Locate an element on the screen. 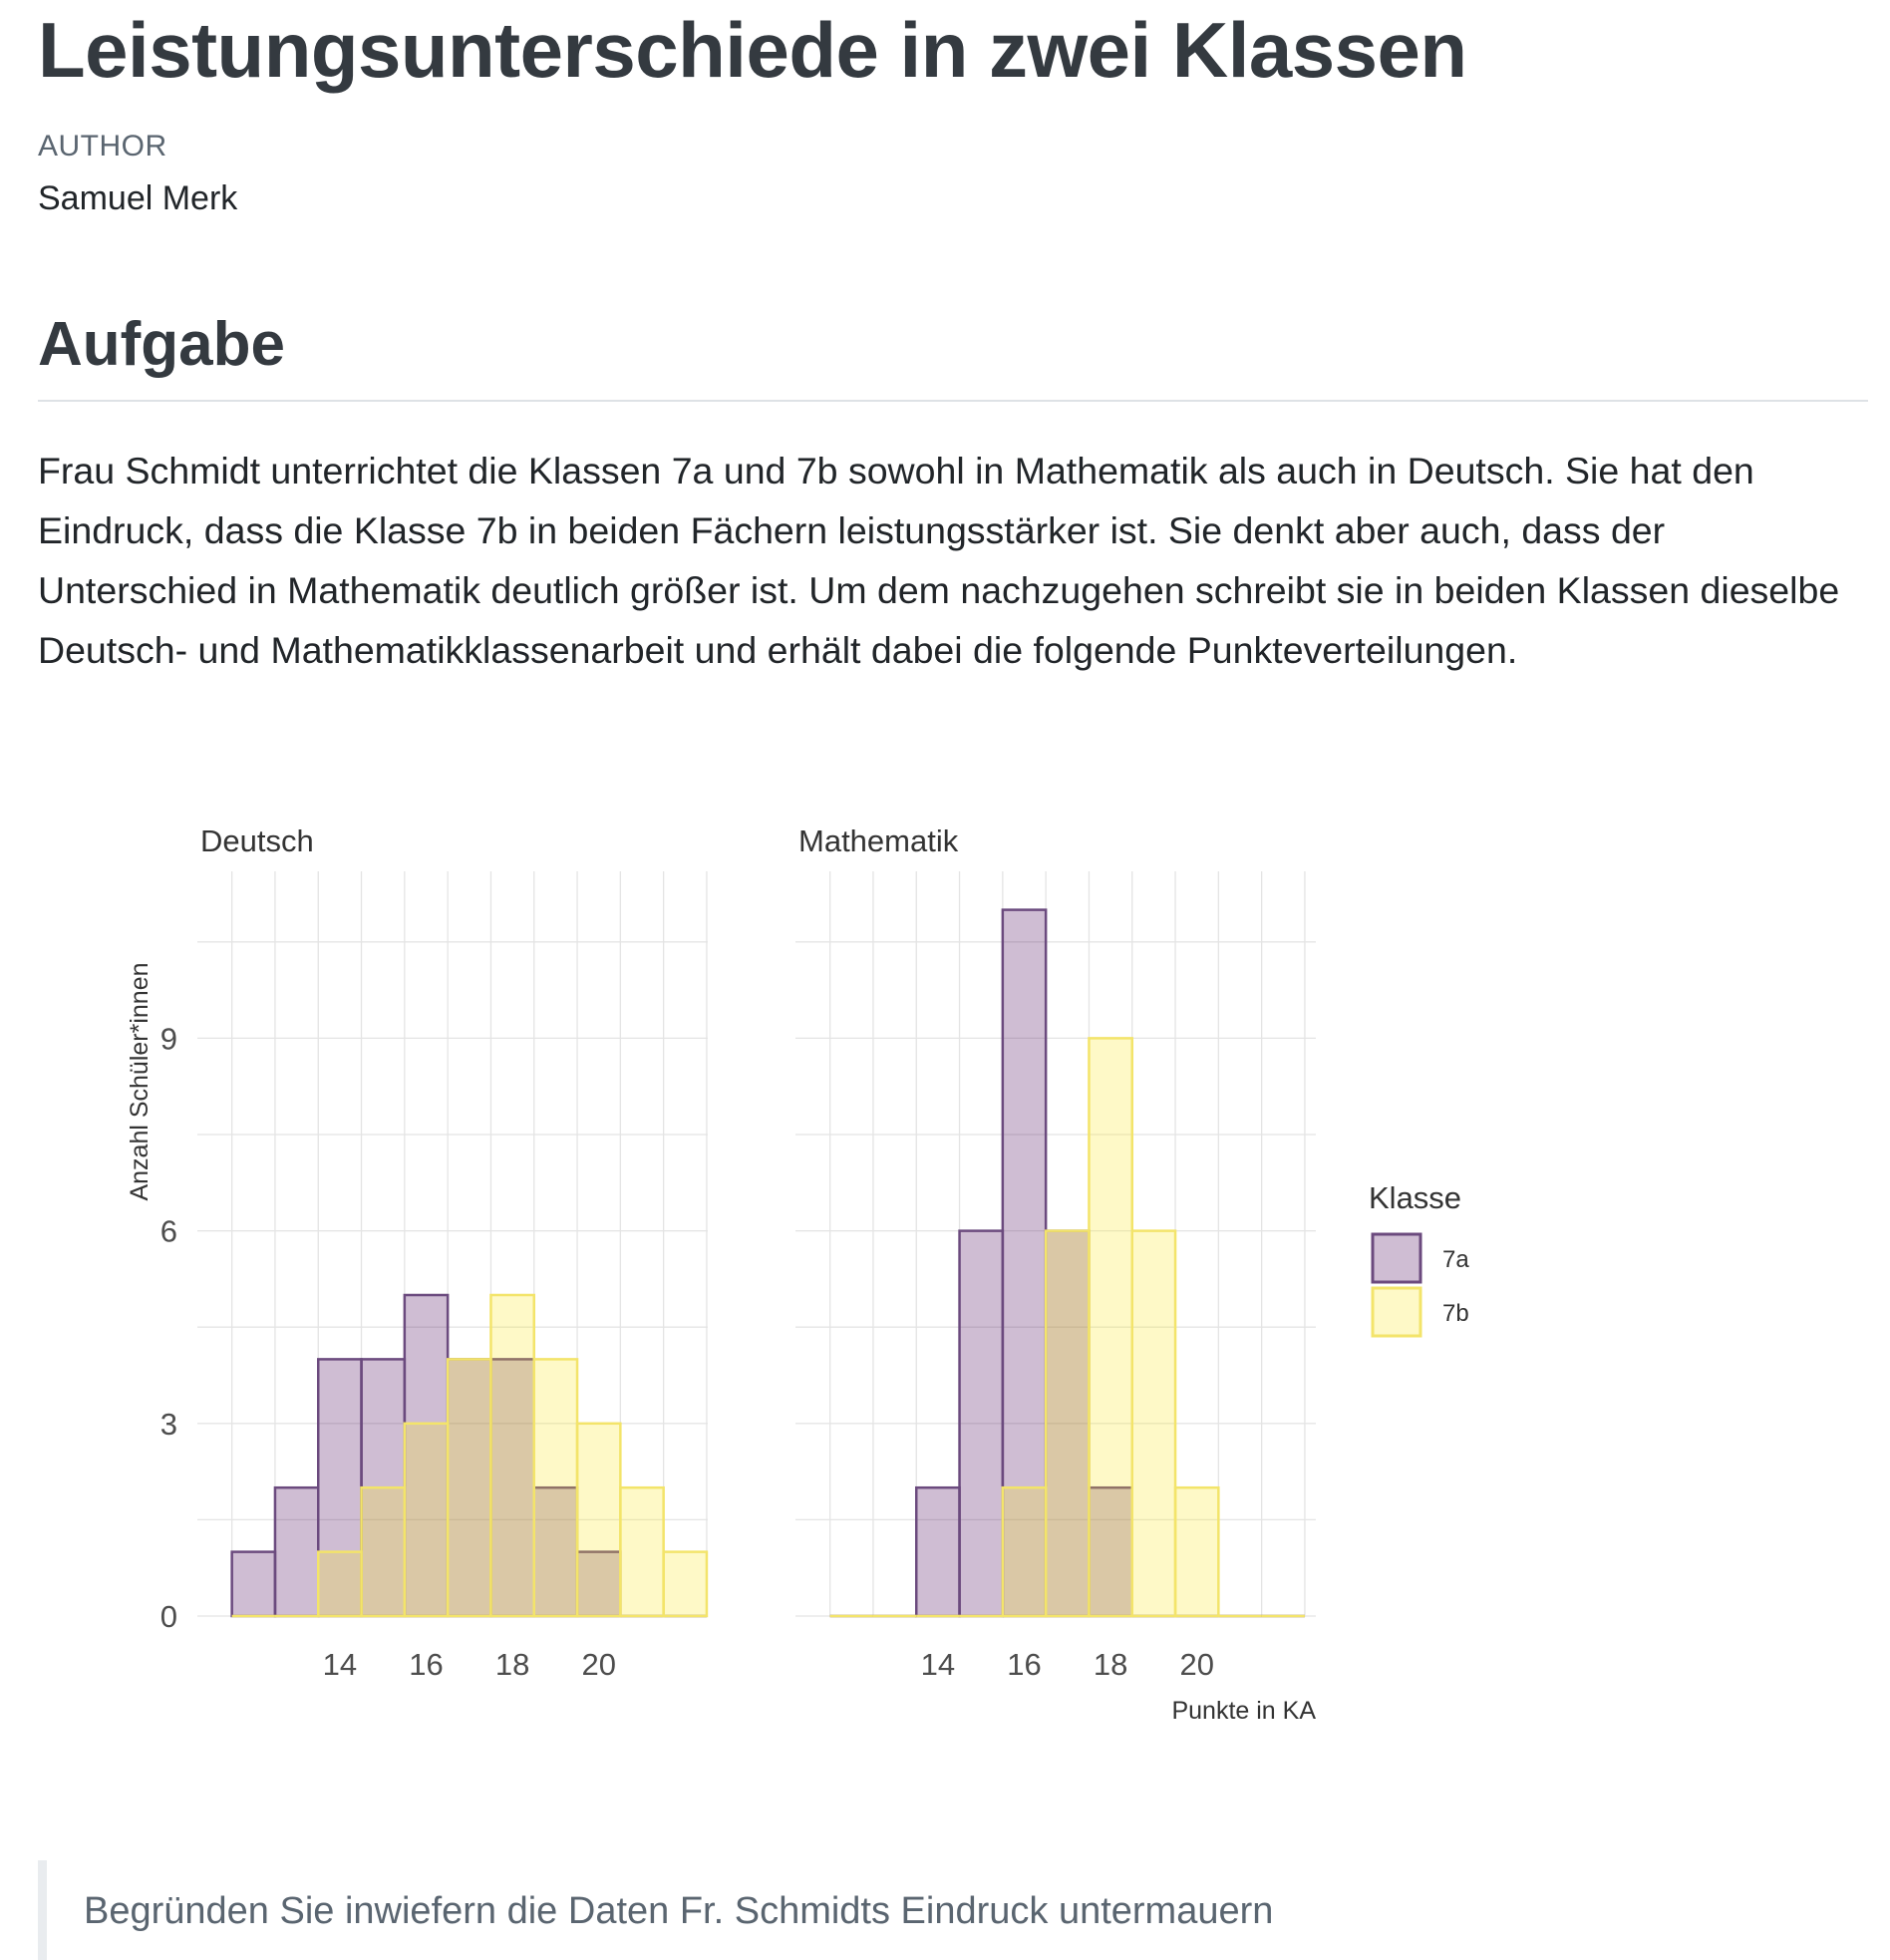  x-axis-label: Punkte in KA is located at coordinates (1243, 1711).